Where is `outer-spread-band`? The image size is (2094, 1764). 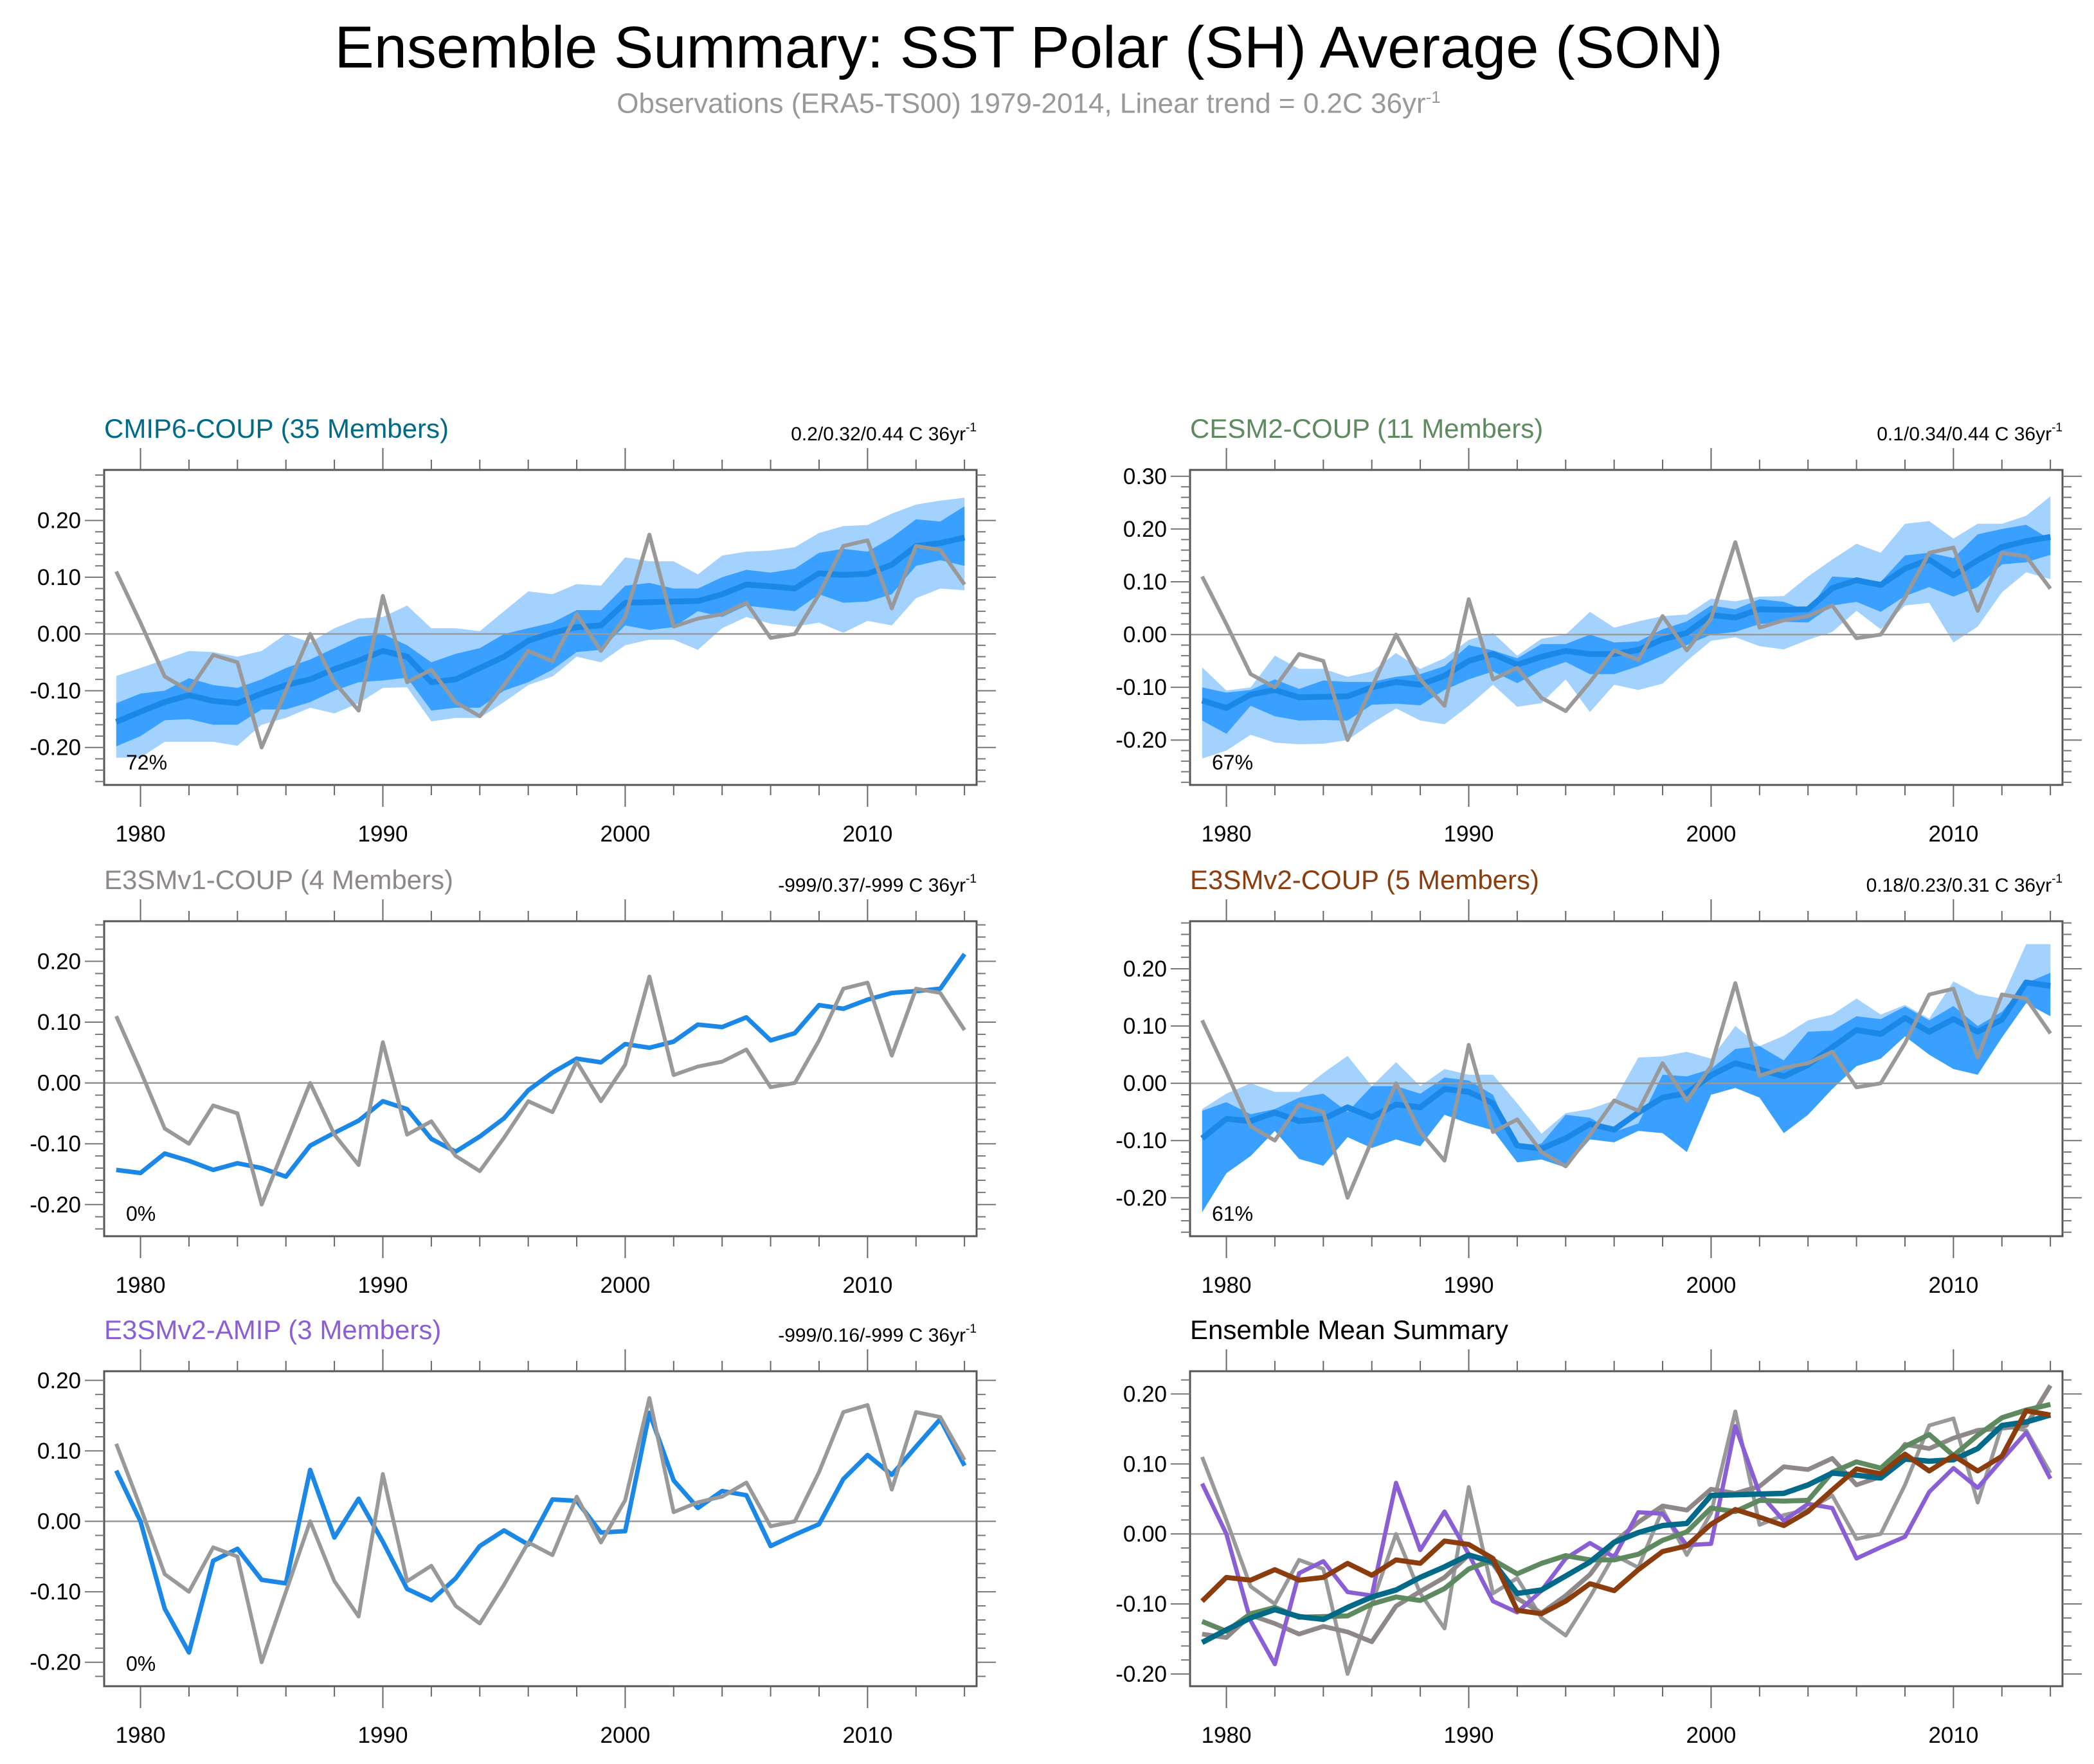
outer-spread-band is located at coordinates (1626, 1078).